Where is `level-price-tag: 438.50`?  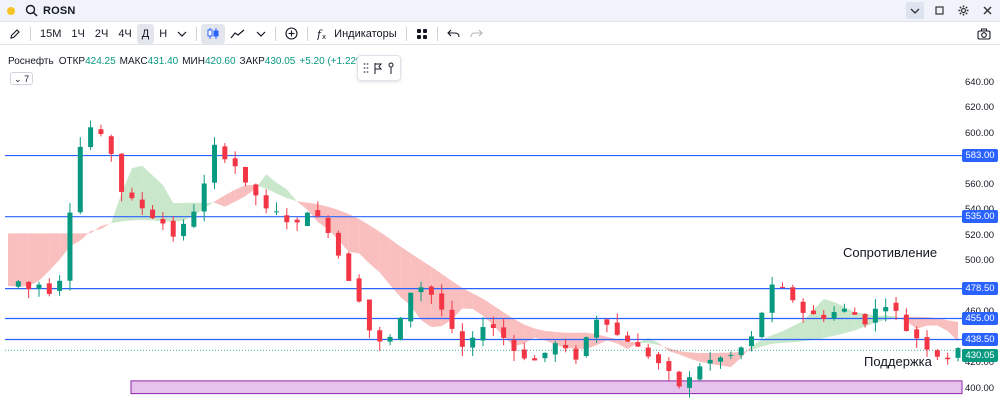
level-price-tag: 438.50 is located at coordinates (980, 340).